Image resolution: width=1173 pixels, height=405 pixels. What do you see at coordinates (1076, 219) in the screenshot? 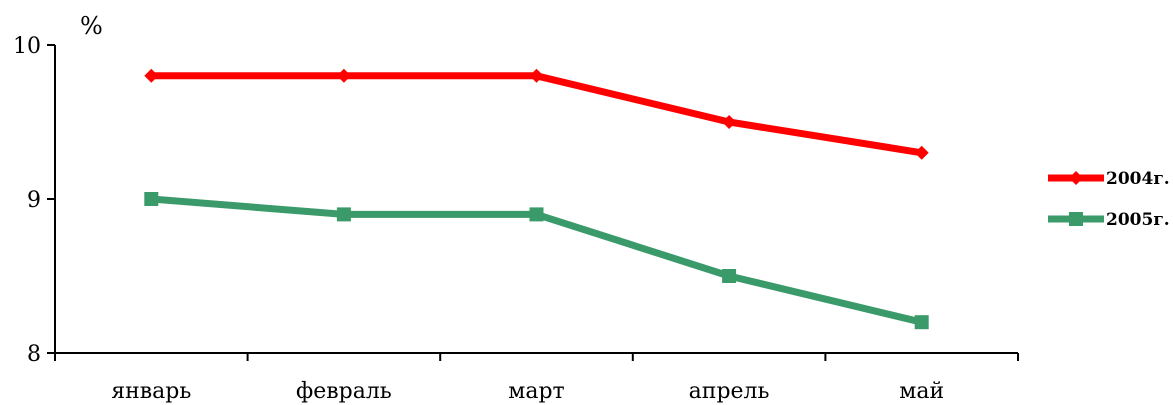
I see `legend-marker-square` at bounding box center [1076, 219].